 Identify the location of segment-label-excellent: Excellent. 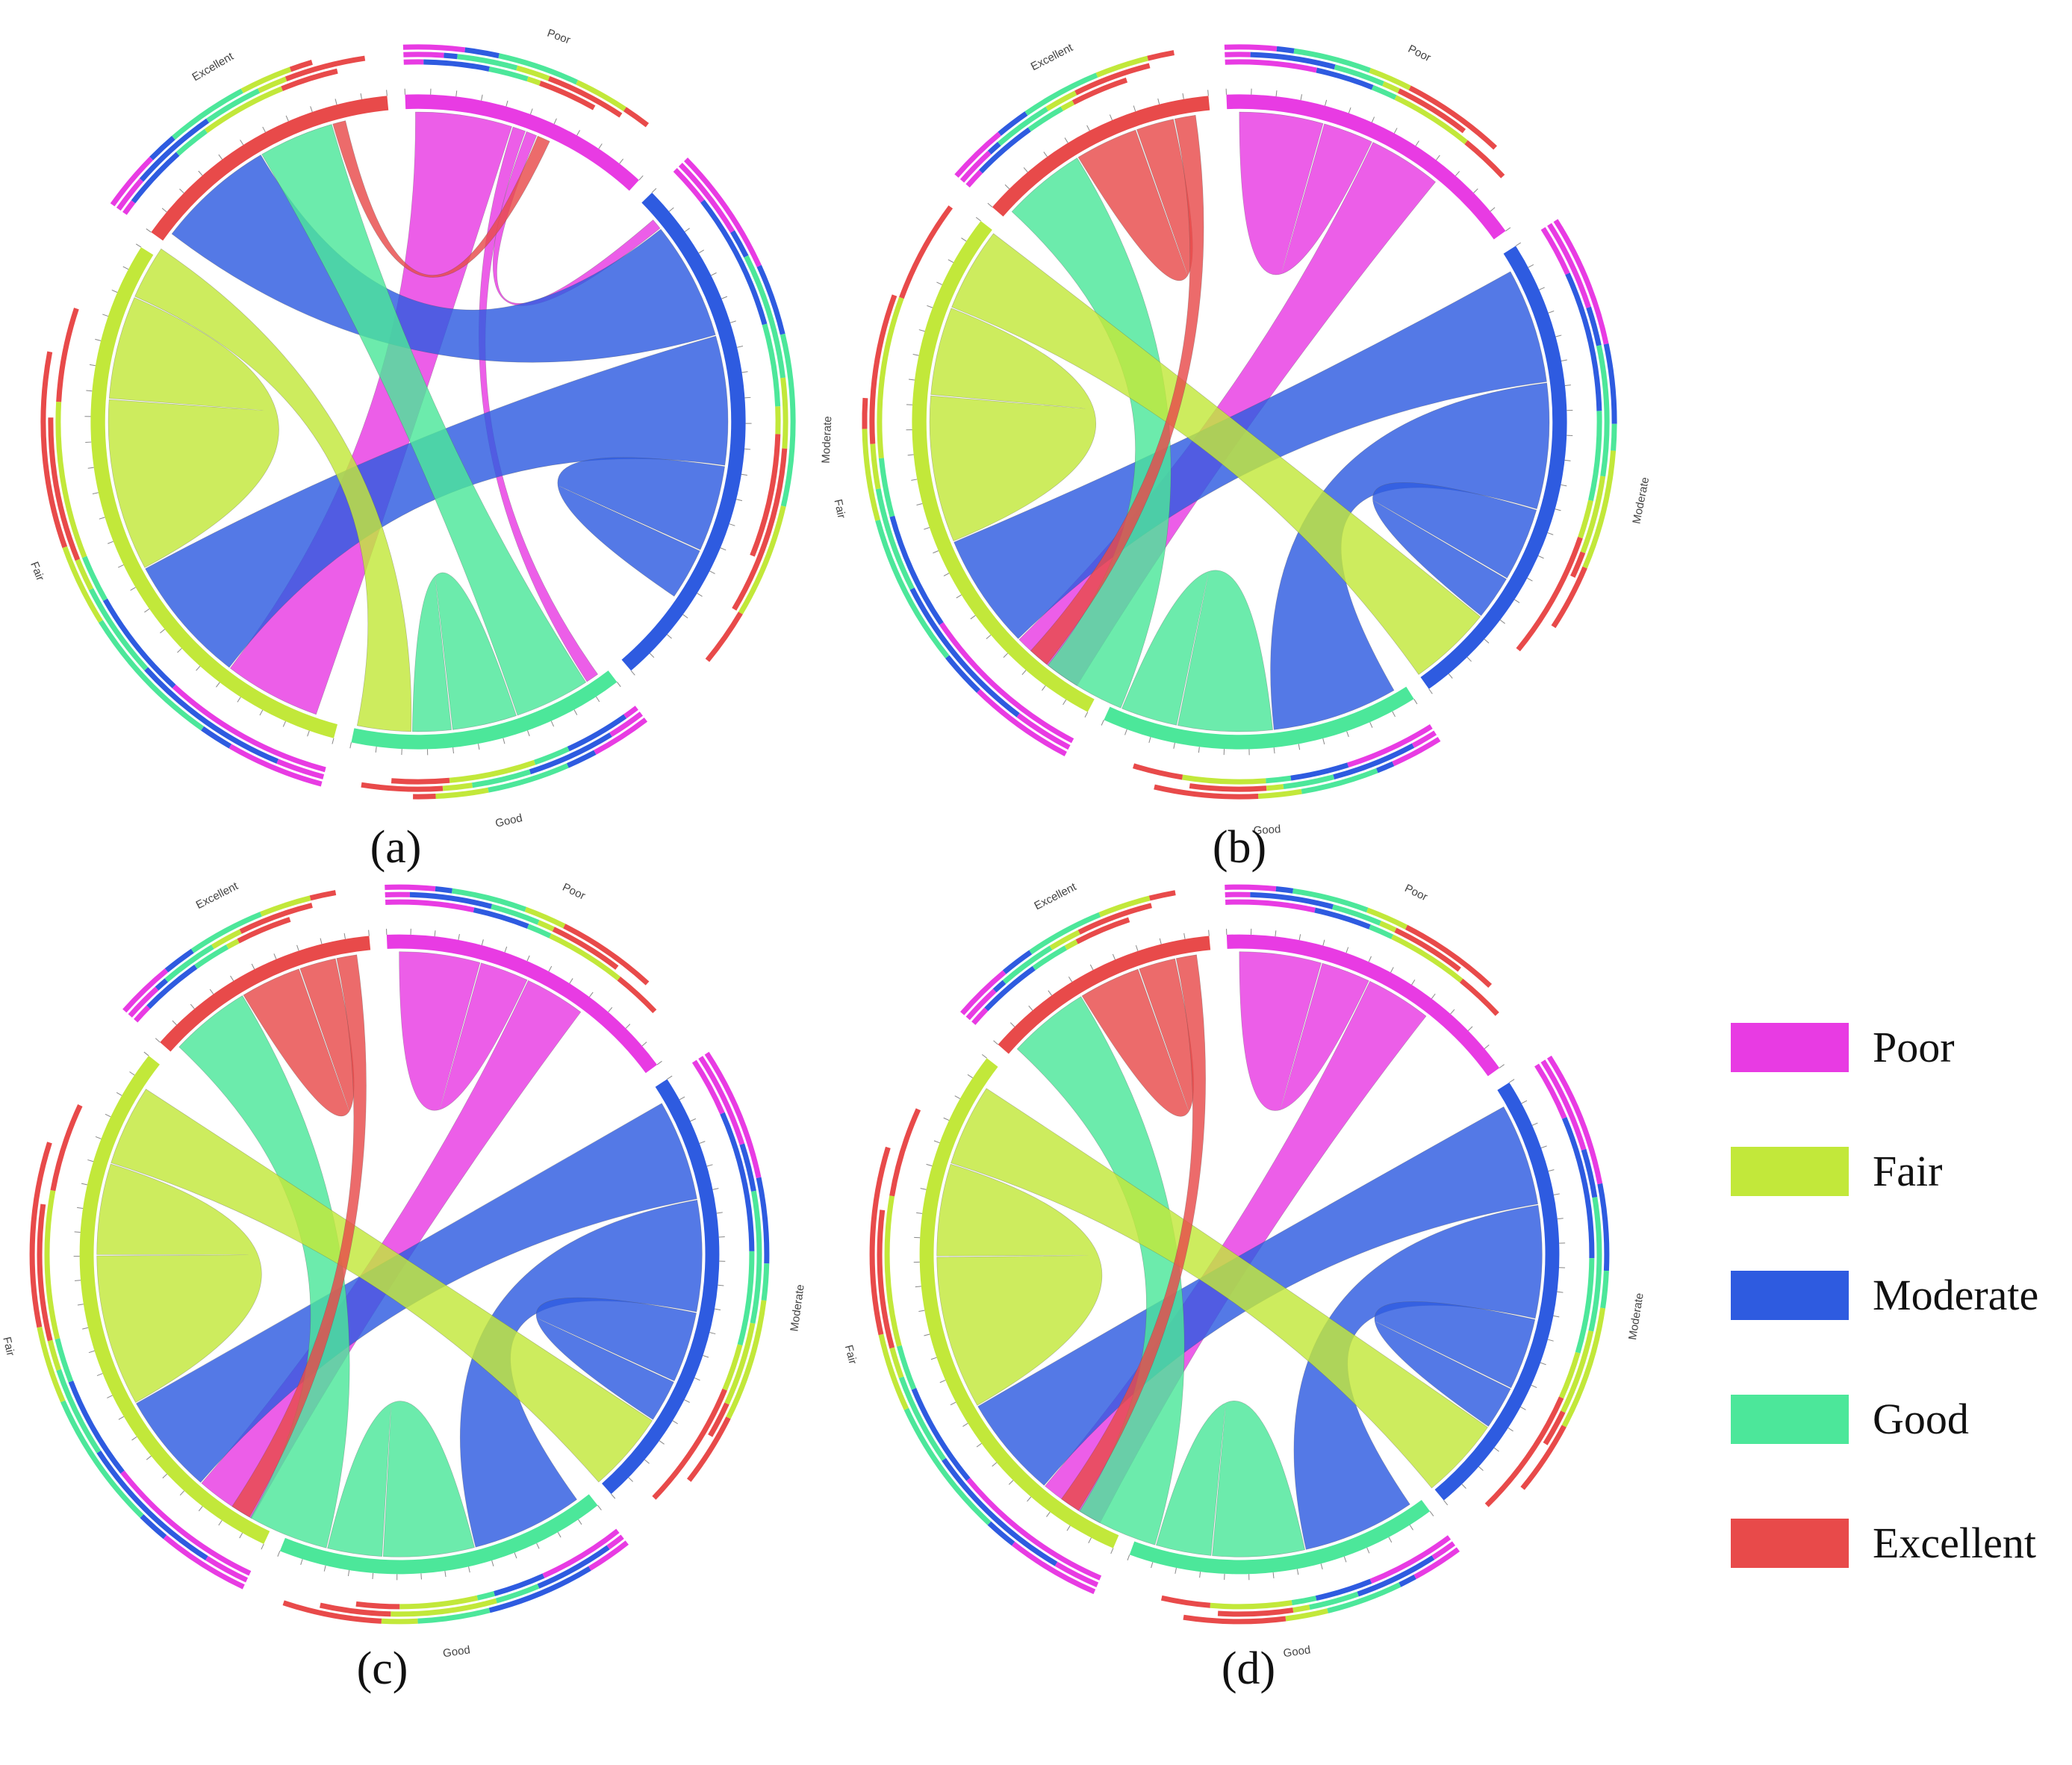
(217, 896).